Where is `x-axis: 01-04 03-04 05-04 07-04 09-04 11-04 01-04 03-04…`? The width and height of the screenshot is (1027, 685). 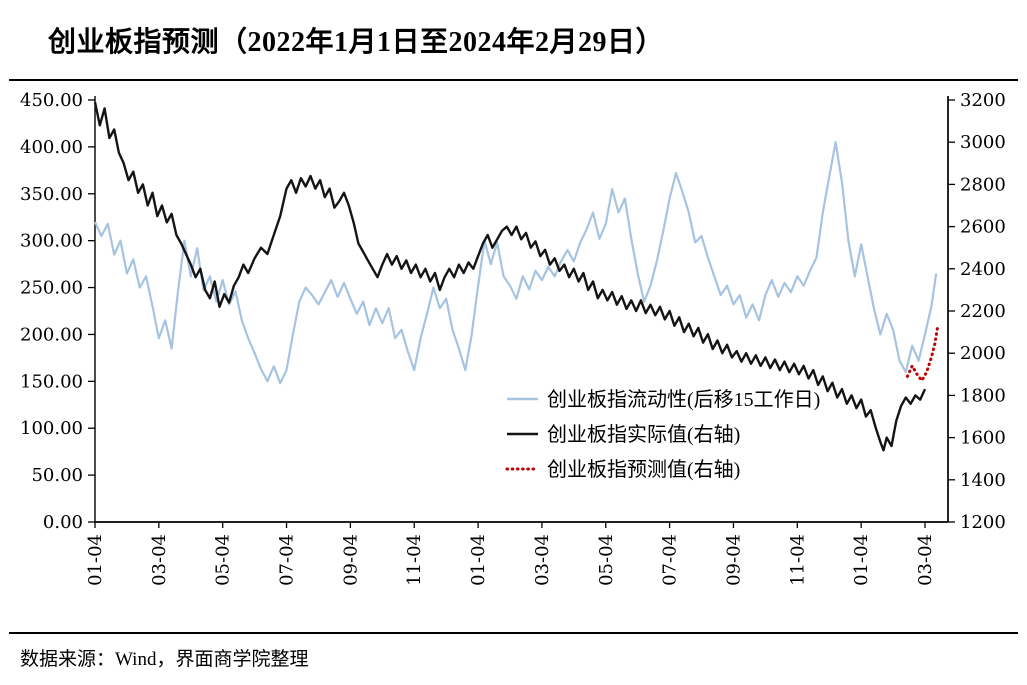 x-axis: 01-04 03-04 05-04 07-04 09-04 11-04 01-04 03-04… is located at coordinates (510, 554).